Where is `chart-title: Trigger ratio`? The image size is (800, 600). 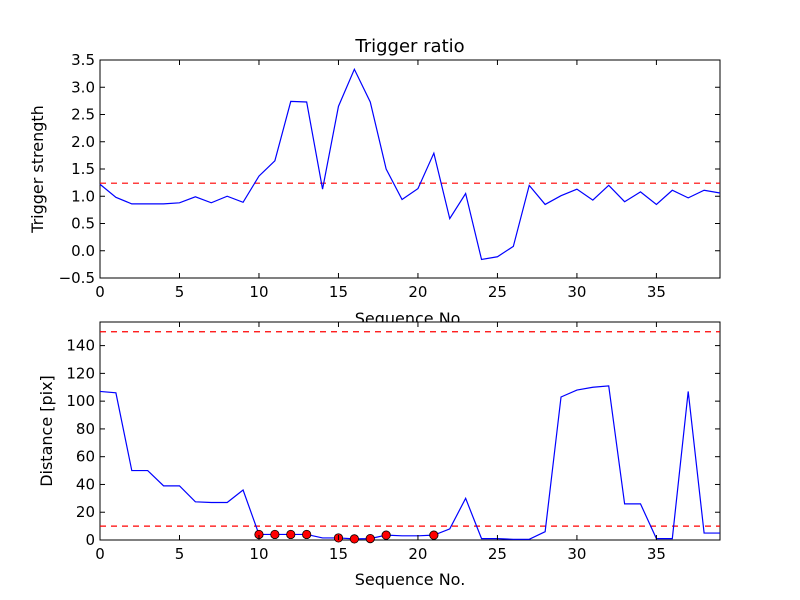
chart-title: Trigger ratio is located at coordinates (409, 46).